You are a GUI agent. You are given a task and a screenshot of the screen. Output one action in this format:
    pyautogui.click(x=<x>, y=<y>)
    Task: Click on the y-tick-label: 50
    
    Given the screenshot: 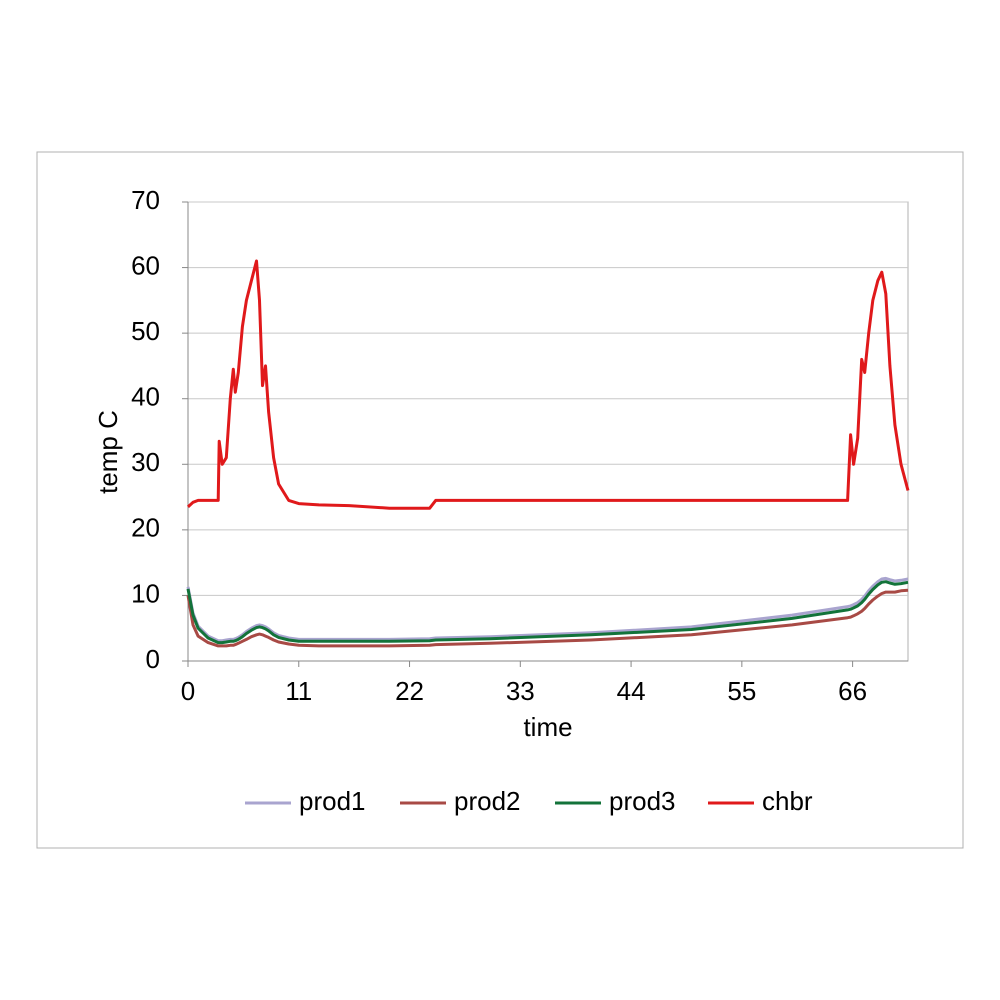 What is the action you would take?
    pyautogui.click(x=145, y=331)
    